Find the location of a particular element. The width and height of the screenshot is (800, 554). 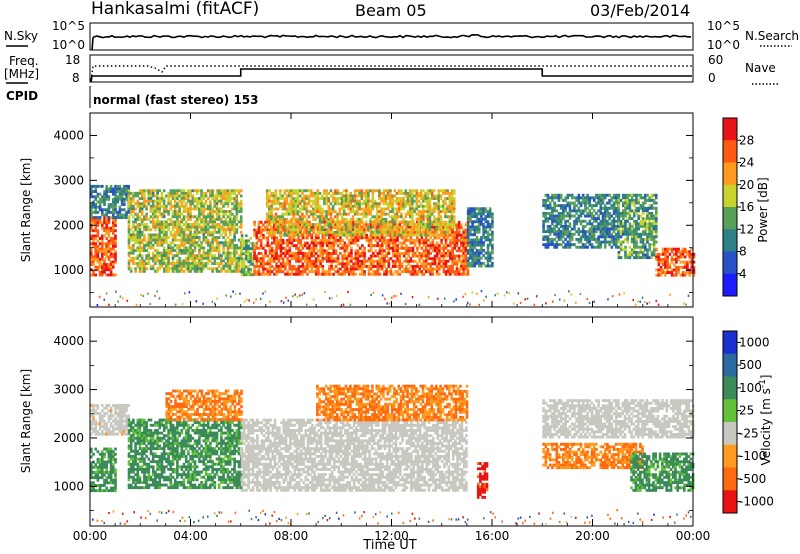

noise-right-label: N.Search is located at coordinates (772, 36).